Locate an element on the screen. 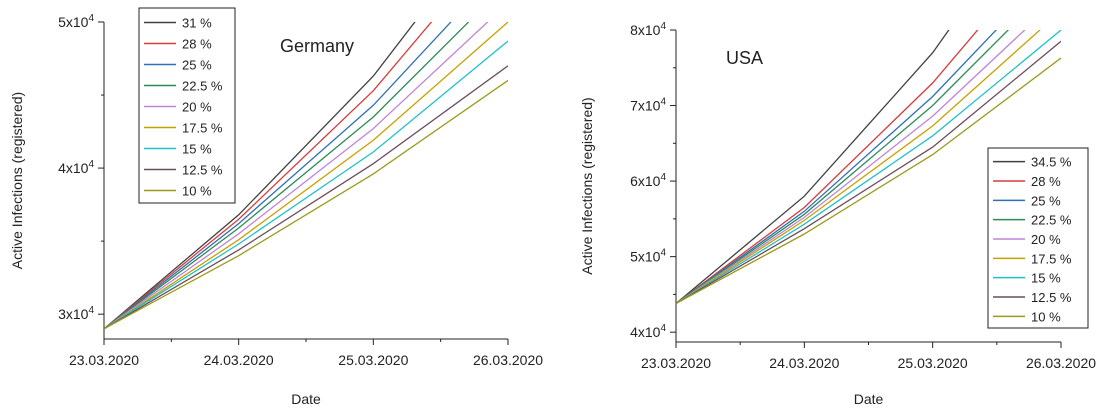 The height and width of the screenshot is (417, 1104). y-tick-label: 7x10⁴ is located at coordinates (648, 105).